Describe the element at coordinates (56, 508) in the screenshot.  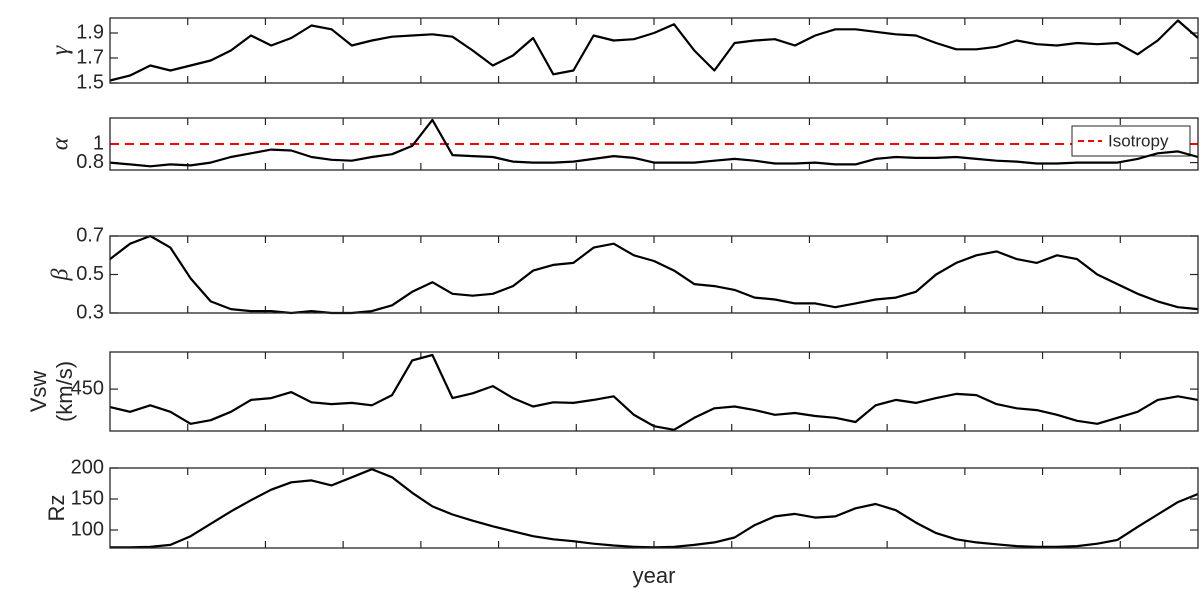
I see `y-axis-label: Rz` at that location.